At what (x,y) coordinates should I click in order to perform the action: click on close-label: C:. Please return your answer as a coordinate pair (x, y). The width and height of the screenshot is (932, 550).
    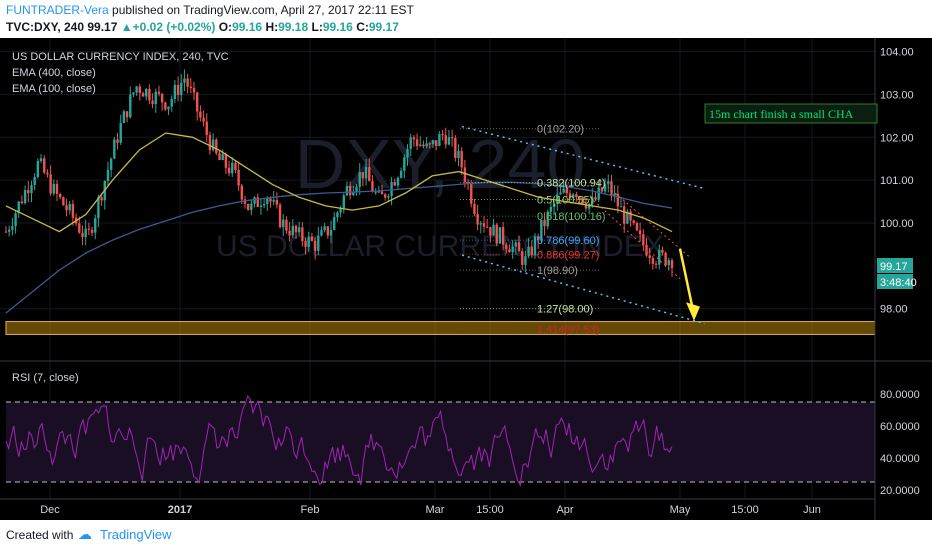
    Looking at the image, I should click on (362, 27).